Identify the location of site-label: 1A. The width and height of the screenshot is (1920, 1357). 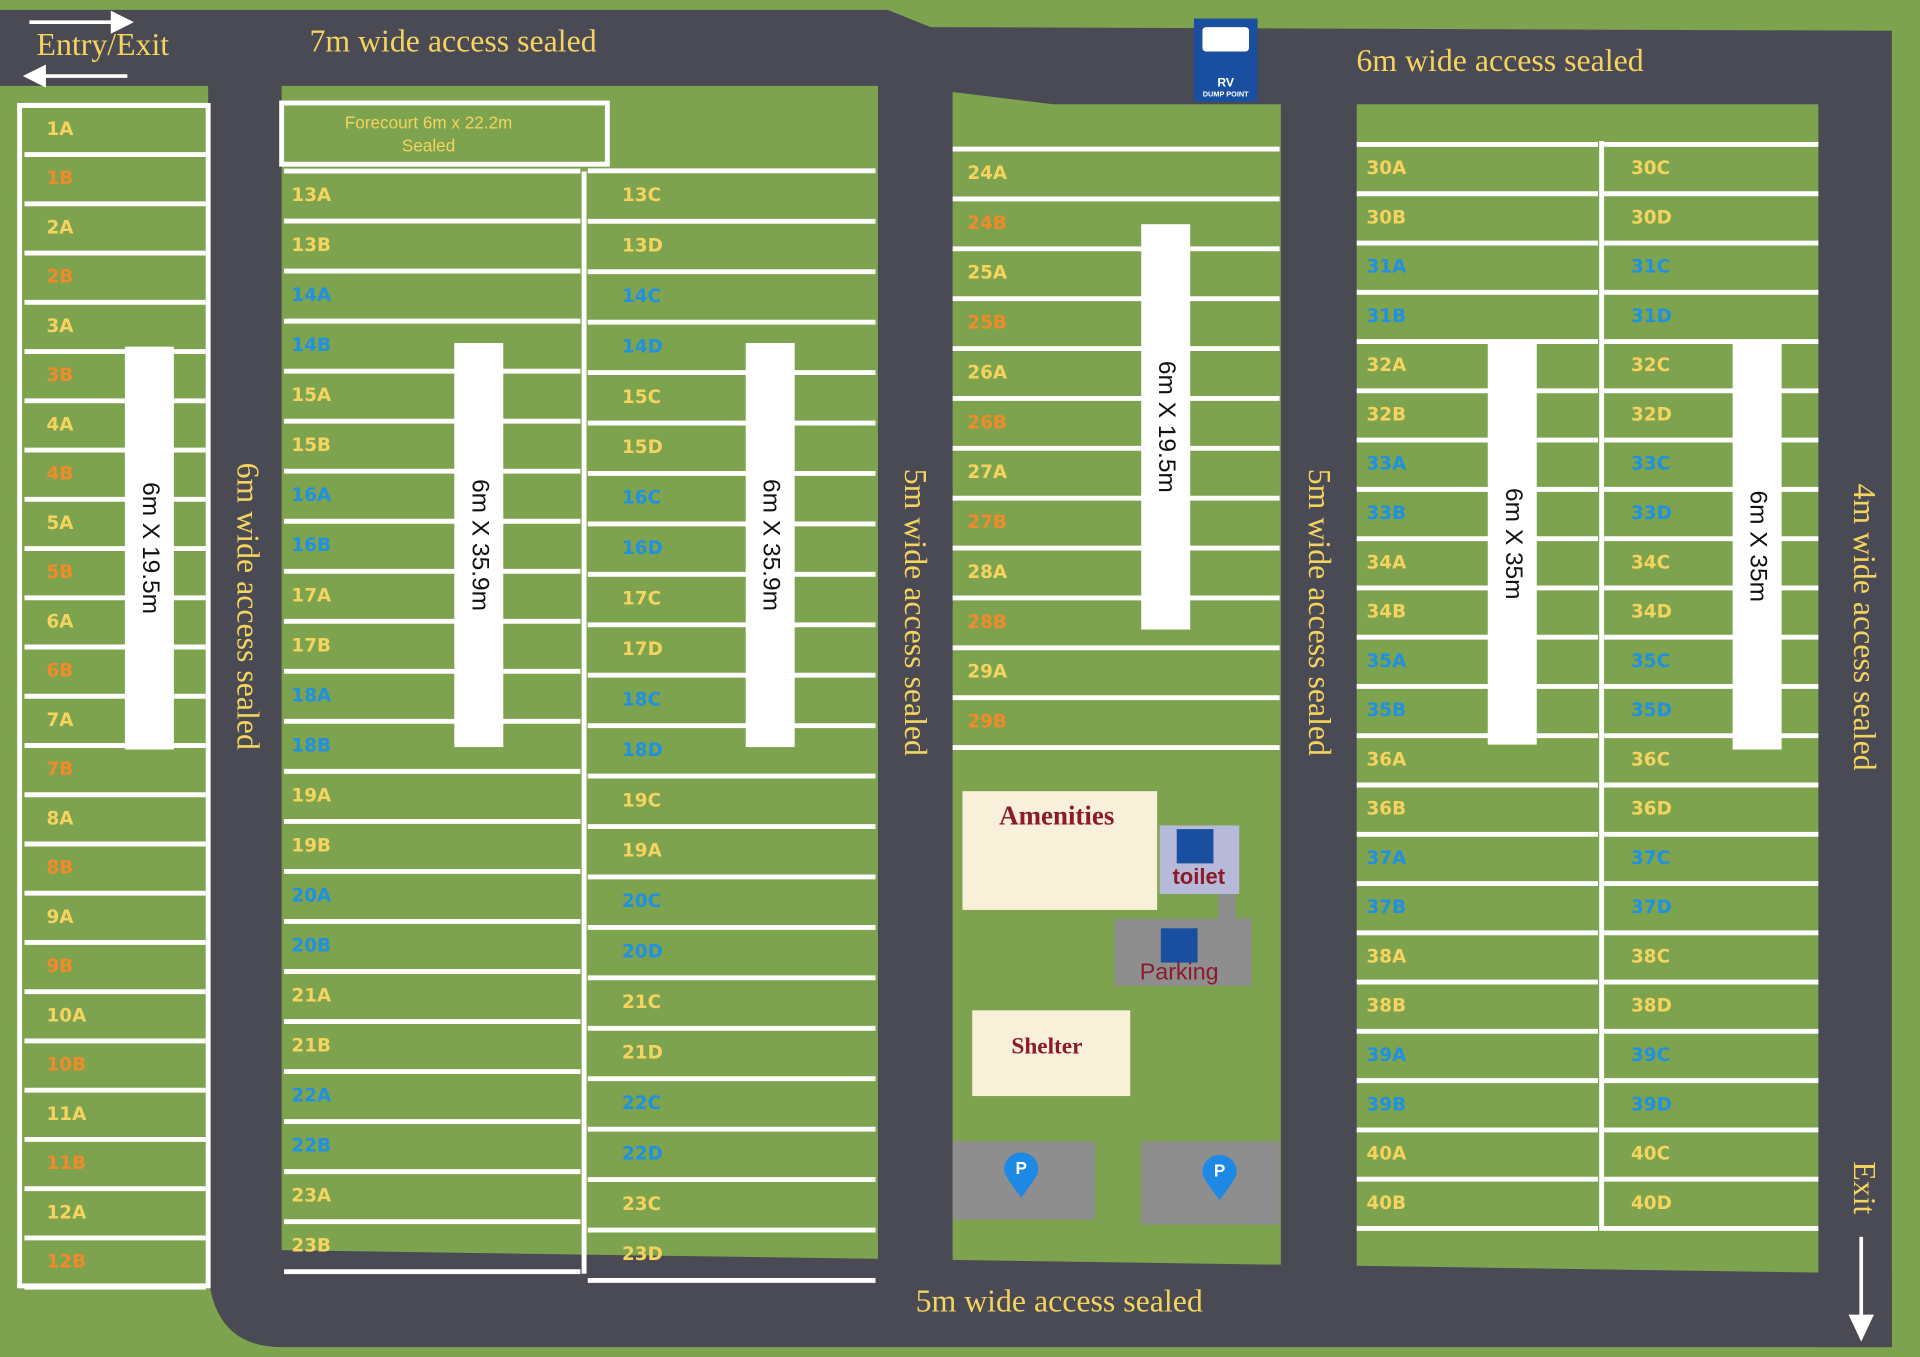
(61, 129).